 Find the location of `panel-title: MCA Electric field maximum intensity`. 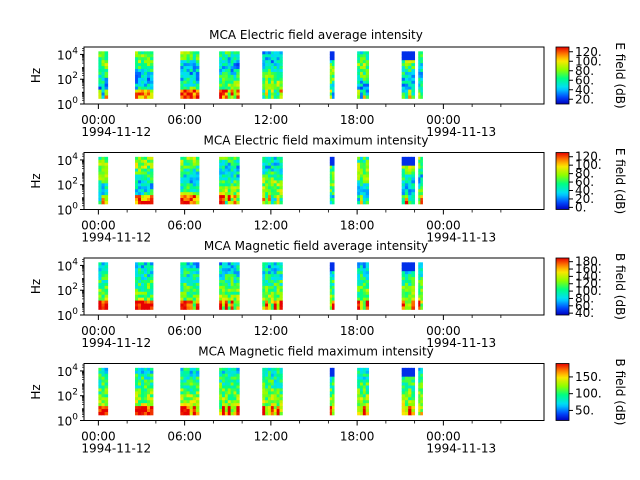

panel-title: MCA Electric field maximum intensity is located at coordinates (315, 141).